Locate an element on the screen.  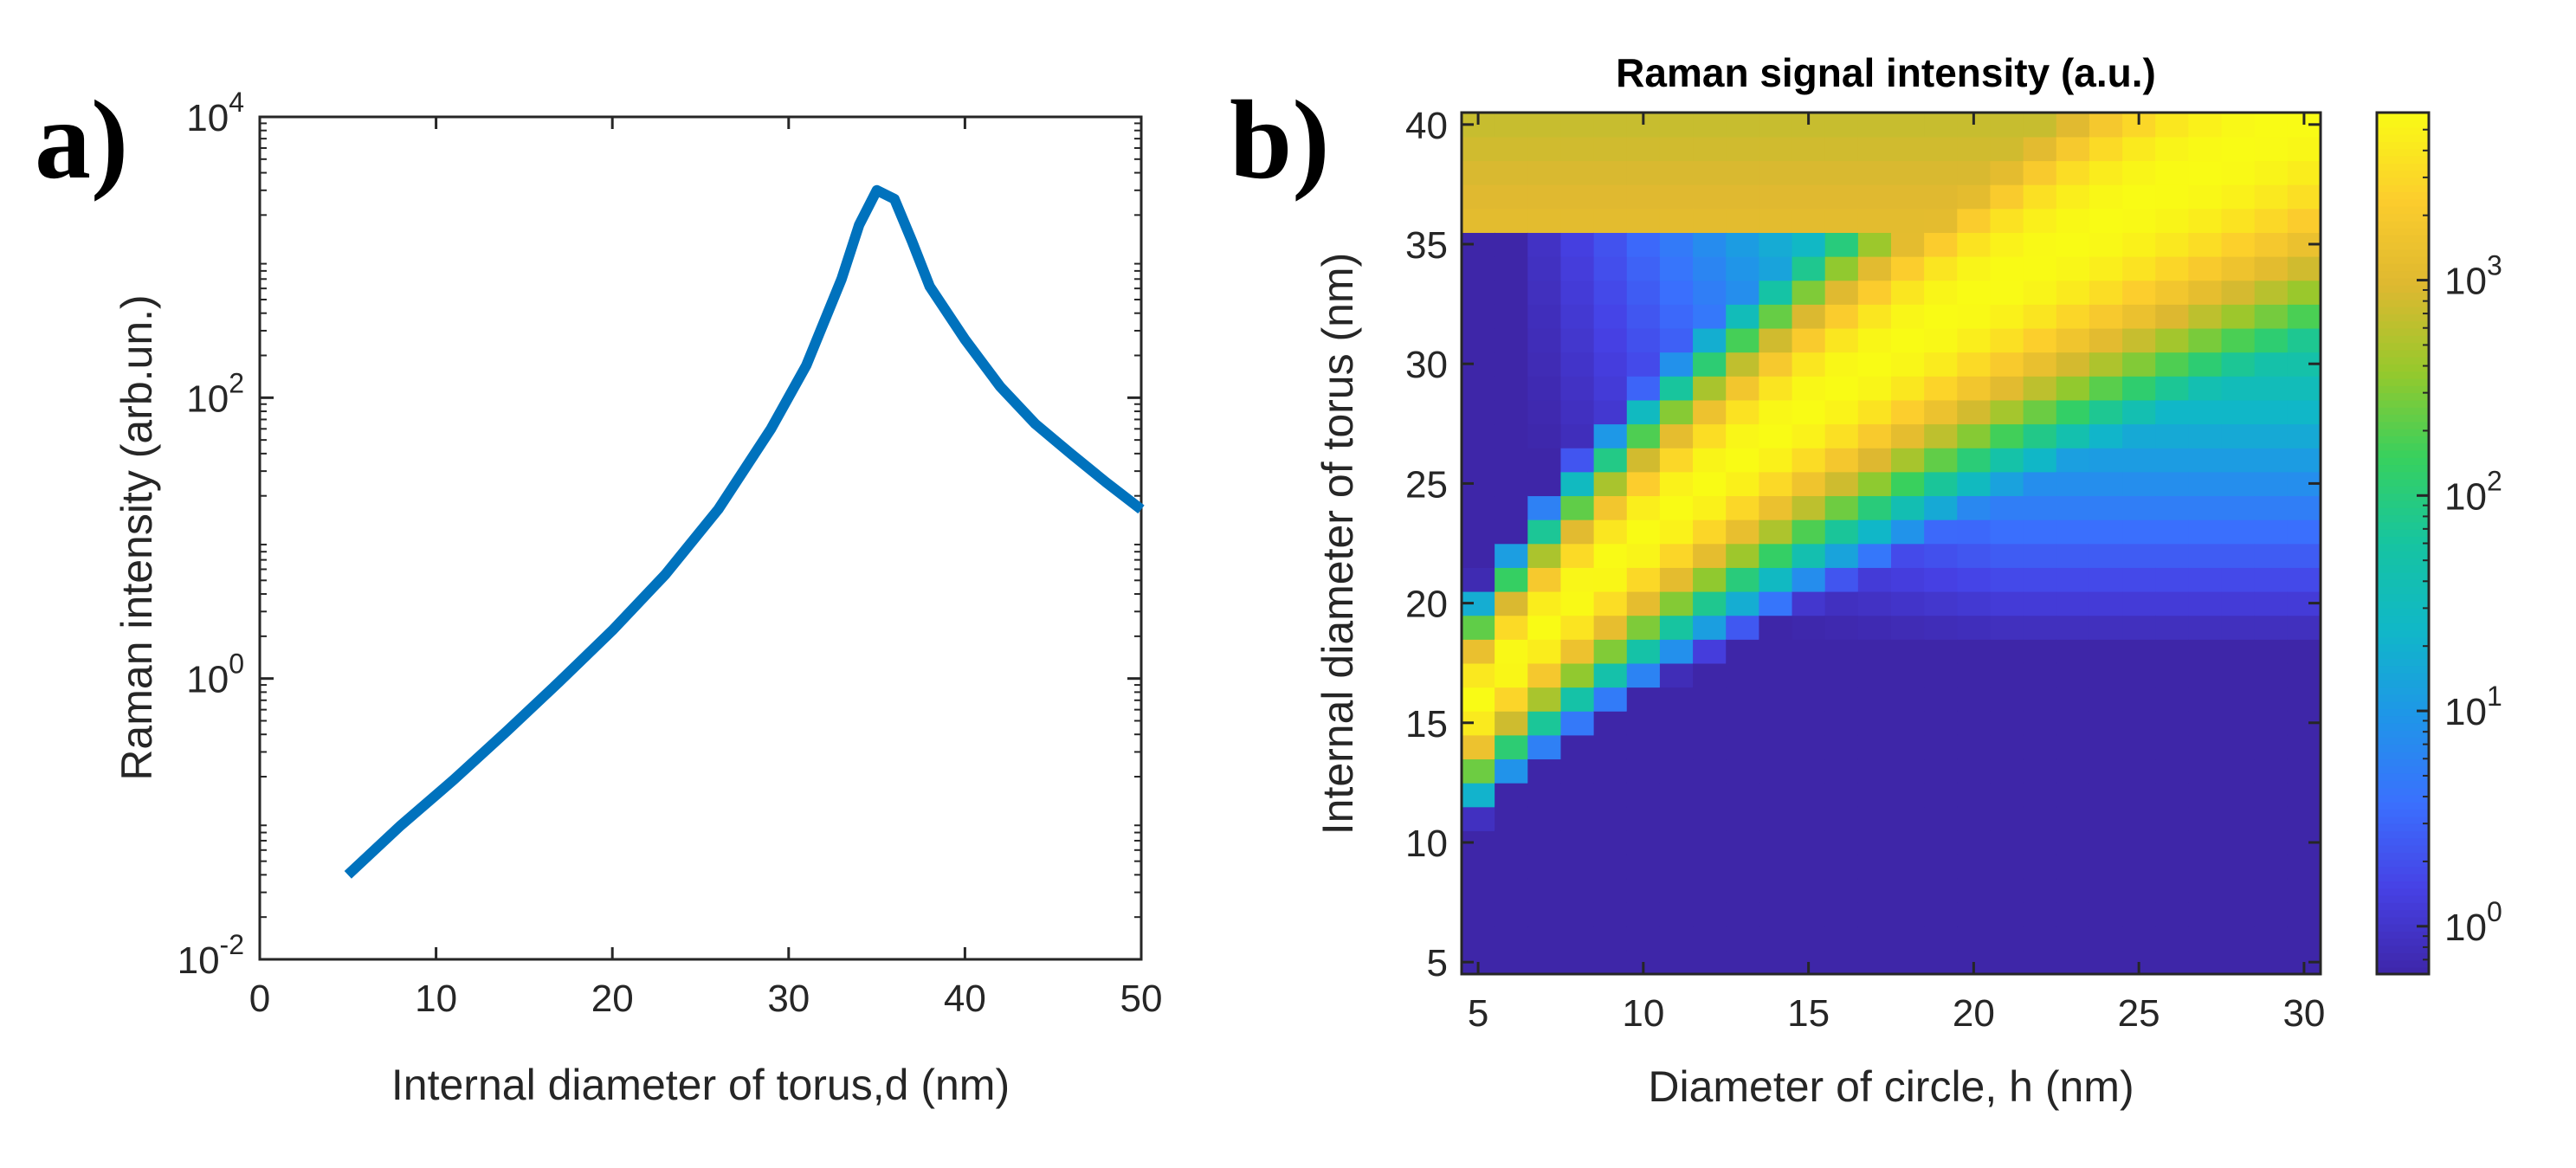
plot-b-ytick-label: 30 is located at coordinates (1426, 365).